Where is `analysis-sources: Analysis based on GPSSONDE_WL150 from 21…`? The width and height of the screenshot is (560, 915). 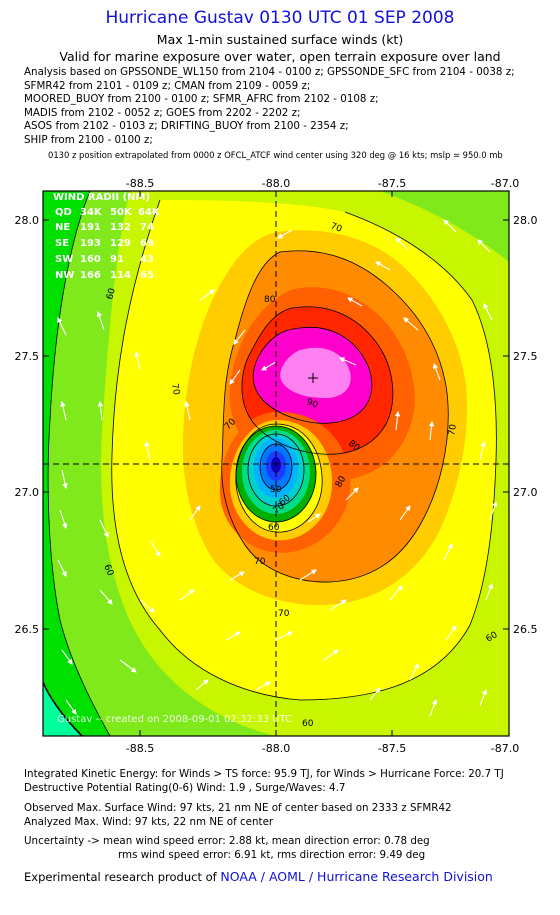 analysis-sources: Analysis based on GPSSONDE_WL150 from 21… is located at coordinates (269, 107).